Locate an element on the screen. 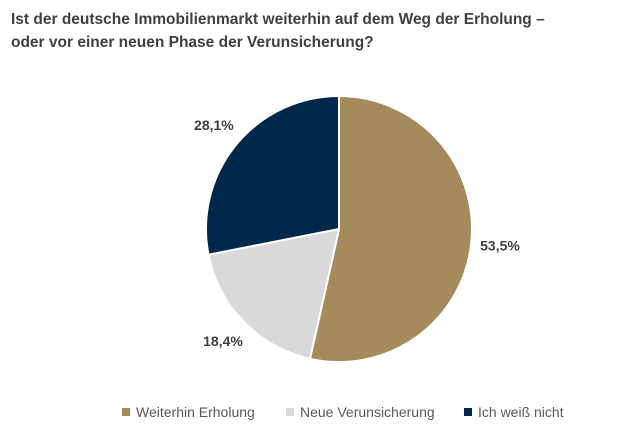  legend-item-neue-verunsicherung: Neue Verunsicherung is located at coordinates (360, 412).